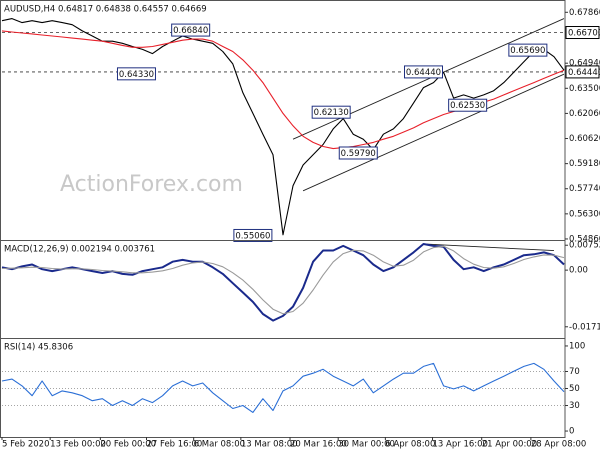  I want to click on y-tick-label: 100, so click(577, 346).